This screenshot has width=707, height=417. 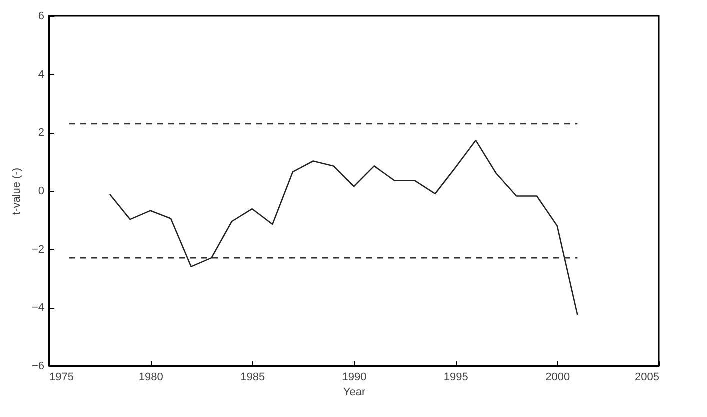 What do you see at coordinates (38, 308) in the screenshot?
I see `y-tick-label: −4` at bounding box center [38, 308].